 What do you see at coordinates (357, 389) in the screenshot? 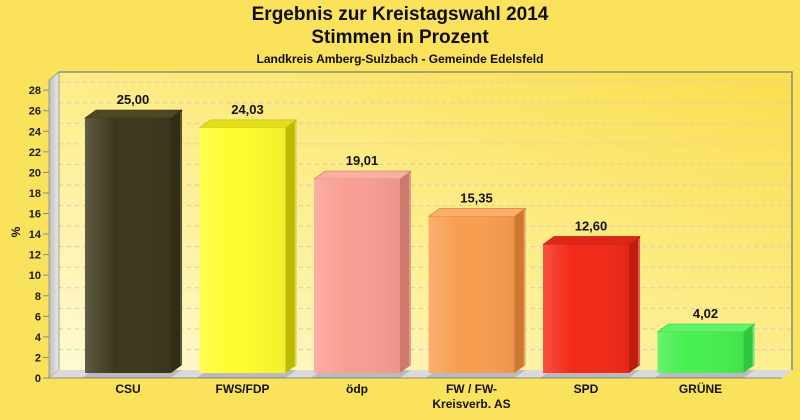
I see `x-category-label: ödp` at bounding box center [357, 389].